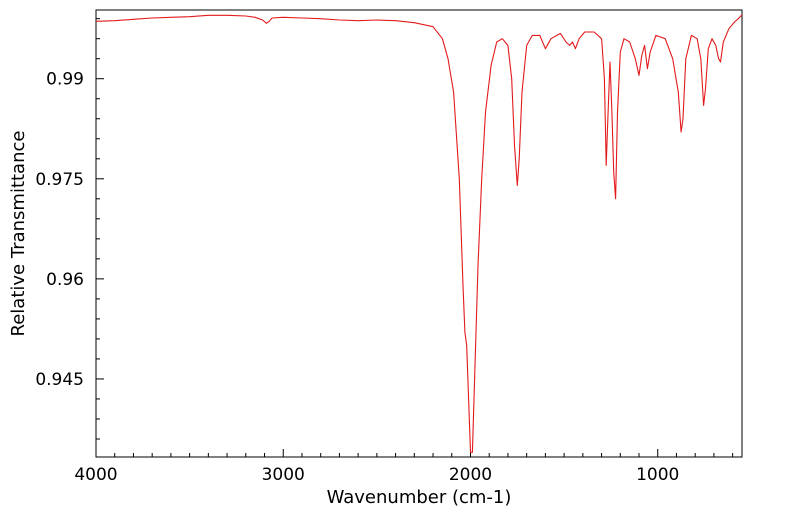 The height and width of the screenshot is (516, 799). I want to click on x-axis-title: Wavenumber (cm-1), so click(419, 497).